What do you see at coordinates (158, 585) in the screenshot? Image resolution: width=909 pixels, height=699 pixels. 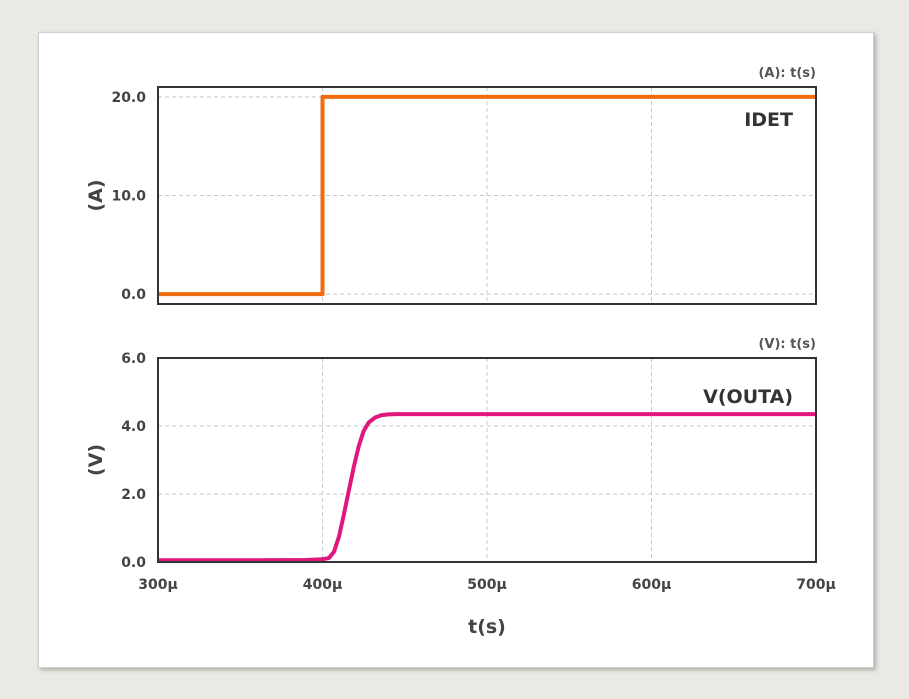 I see `xtick-label: 300µ` at bounding box center [158, 585].